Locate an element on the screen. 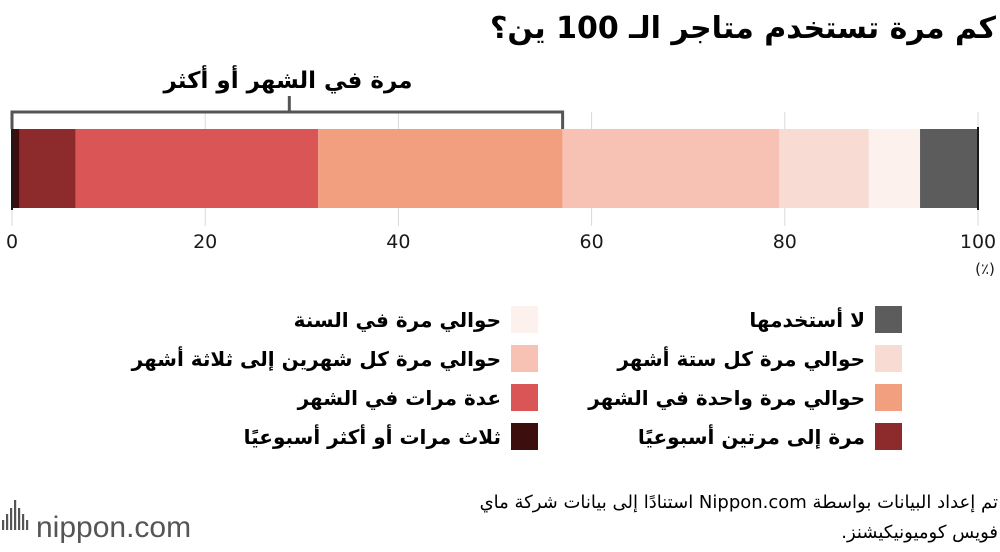 Image resolution: width=1000 pixels, height=552 pixels. legend-label: عدة مرات في الشهر is located at coordinates (399, 398).